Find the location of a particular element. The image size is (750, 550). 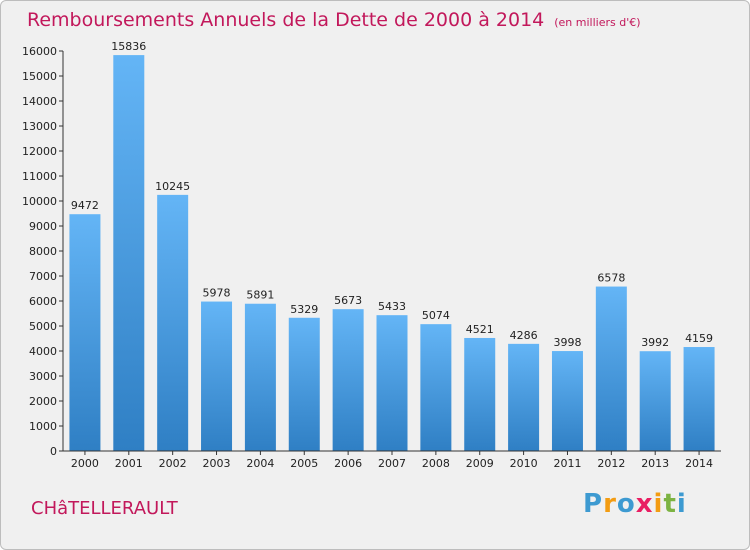

bar-value-label: 6578 is located at coordinates (611, 278).